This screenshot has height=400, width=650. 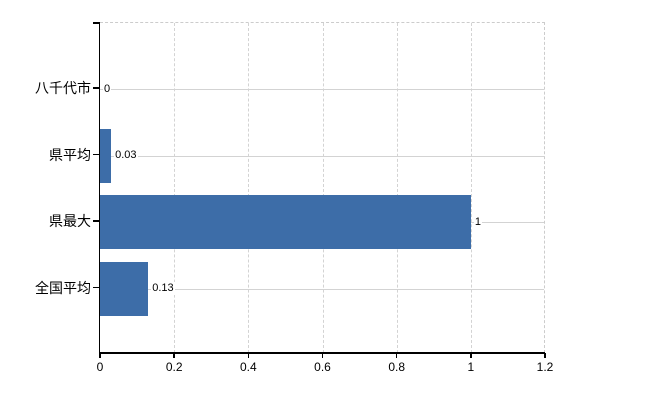 I want to click on category-label: 八千代市, so click(x=63, y=88).